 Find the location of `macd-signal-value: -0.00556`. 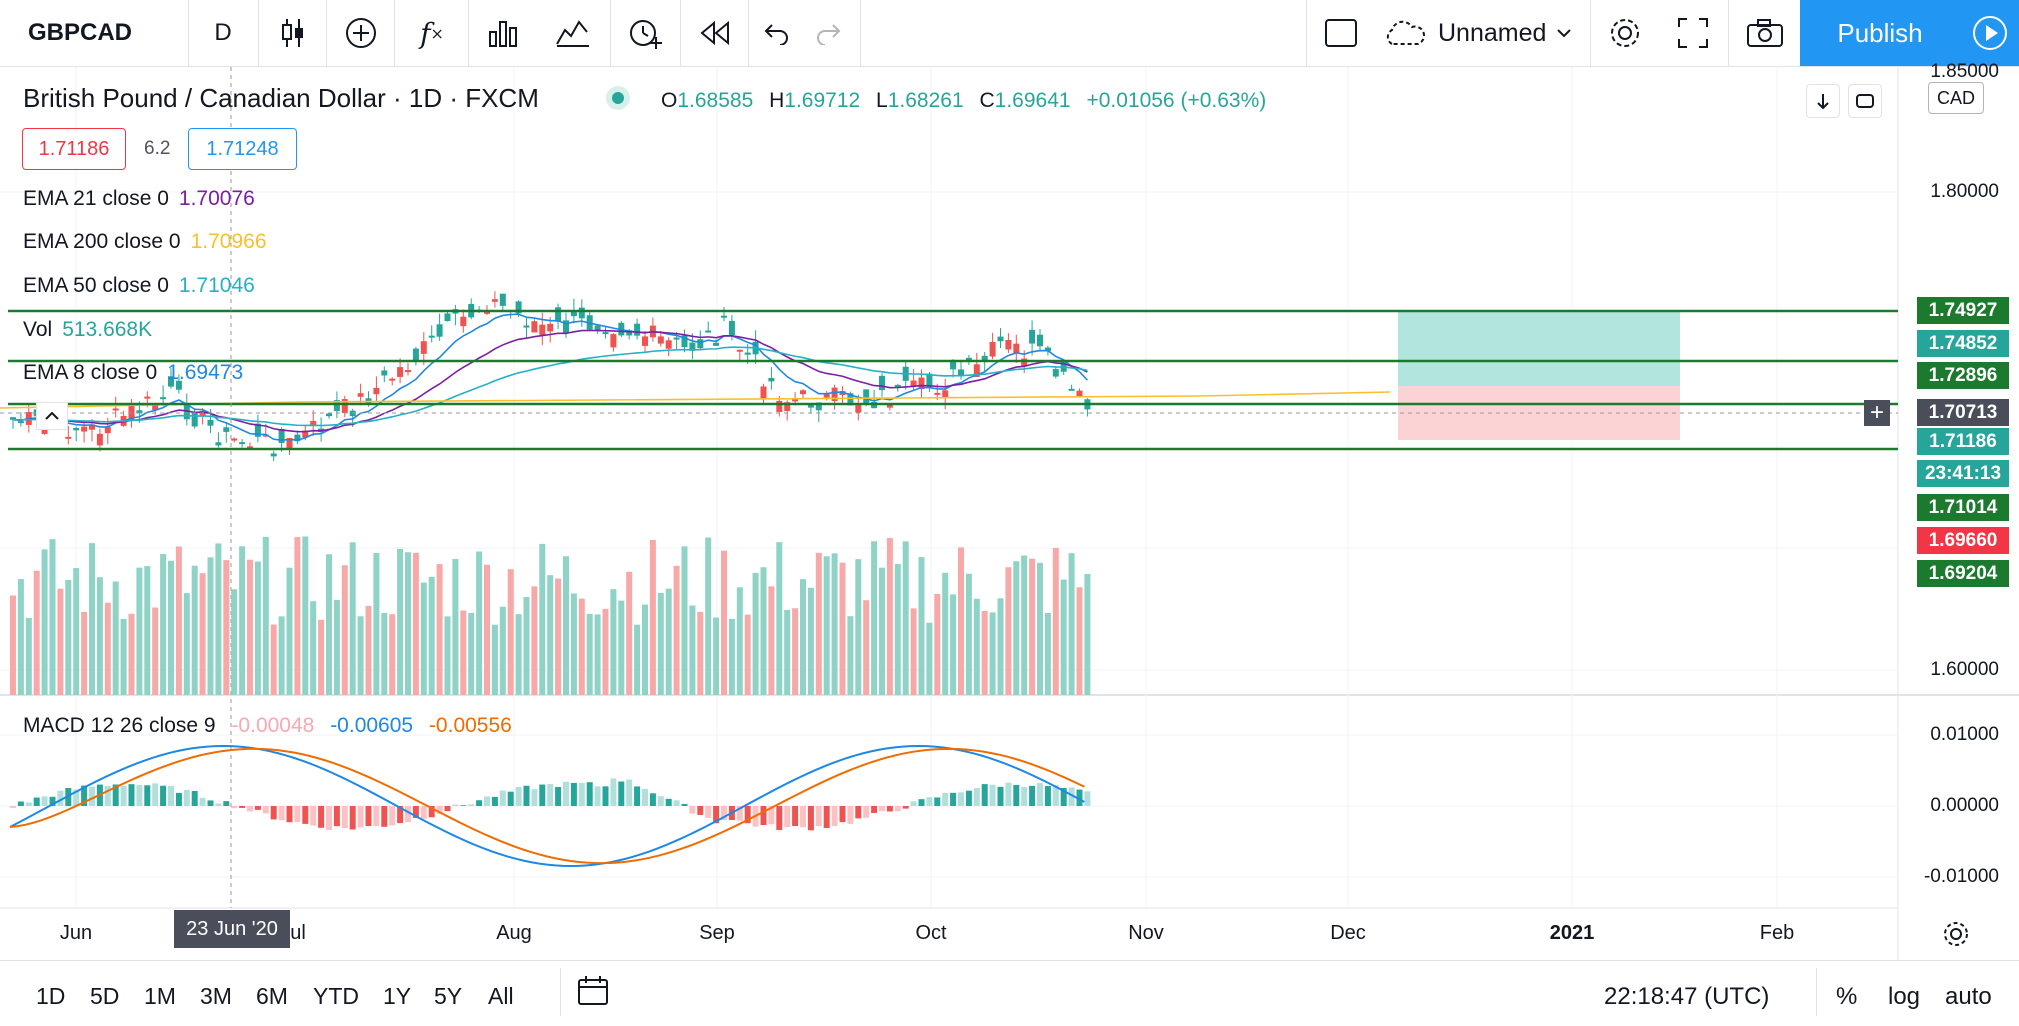

macd-signal-value: -0.00556 is located at coordinates (470, 725).